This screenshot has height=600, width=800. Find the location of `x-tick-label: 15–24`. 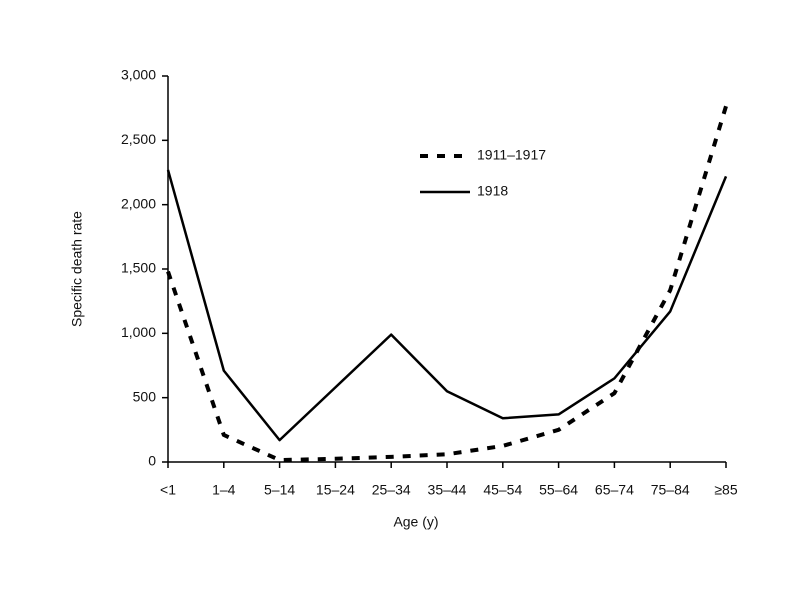

x-tick-label: 15–24 is located at coordinates (335, 490).